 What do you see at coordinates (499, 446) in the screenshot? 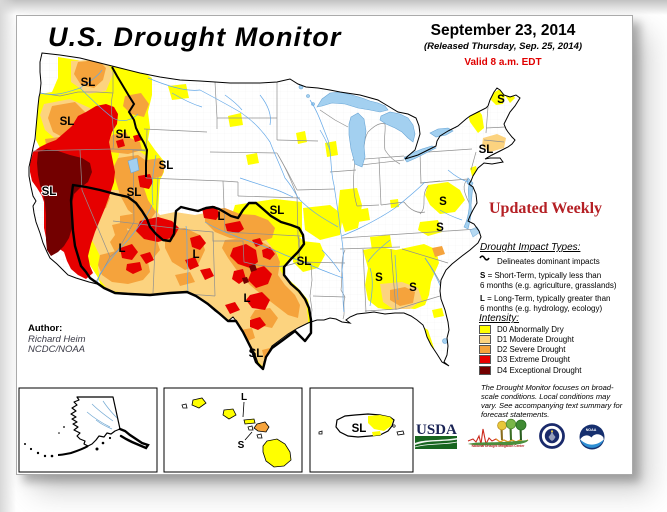
I see `svg-text:National Drought Mitigation Ce: National Drought Mitigation Center` at bounding box center [499, 446].